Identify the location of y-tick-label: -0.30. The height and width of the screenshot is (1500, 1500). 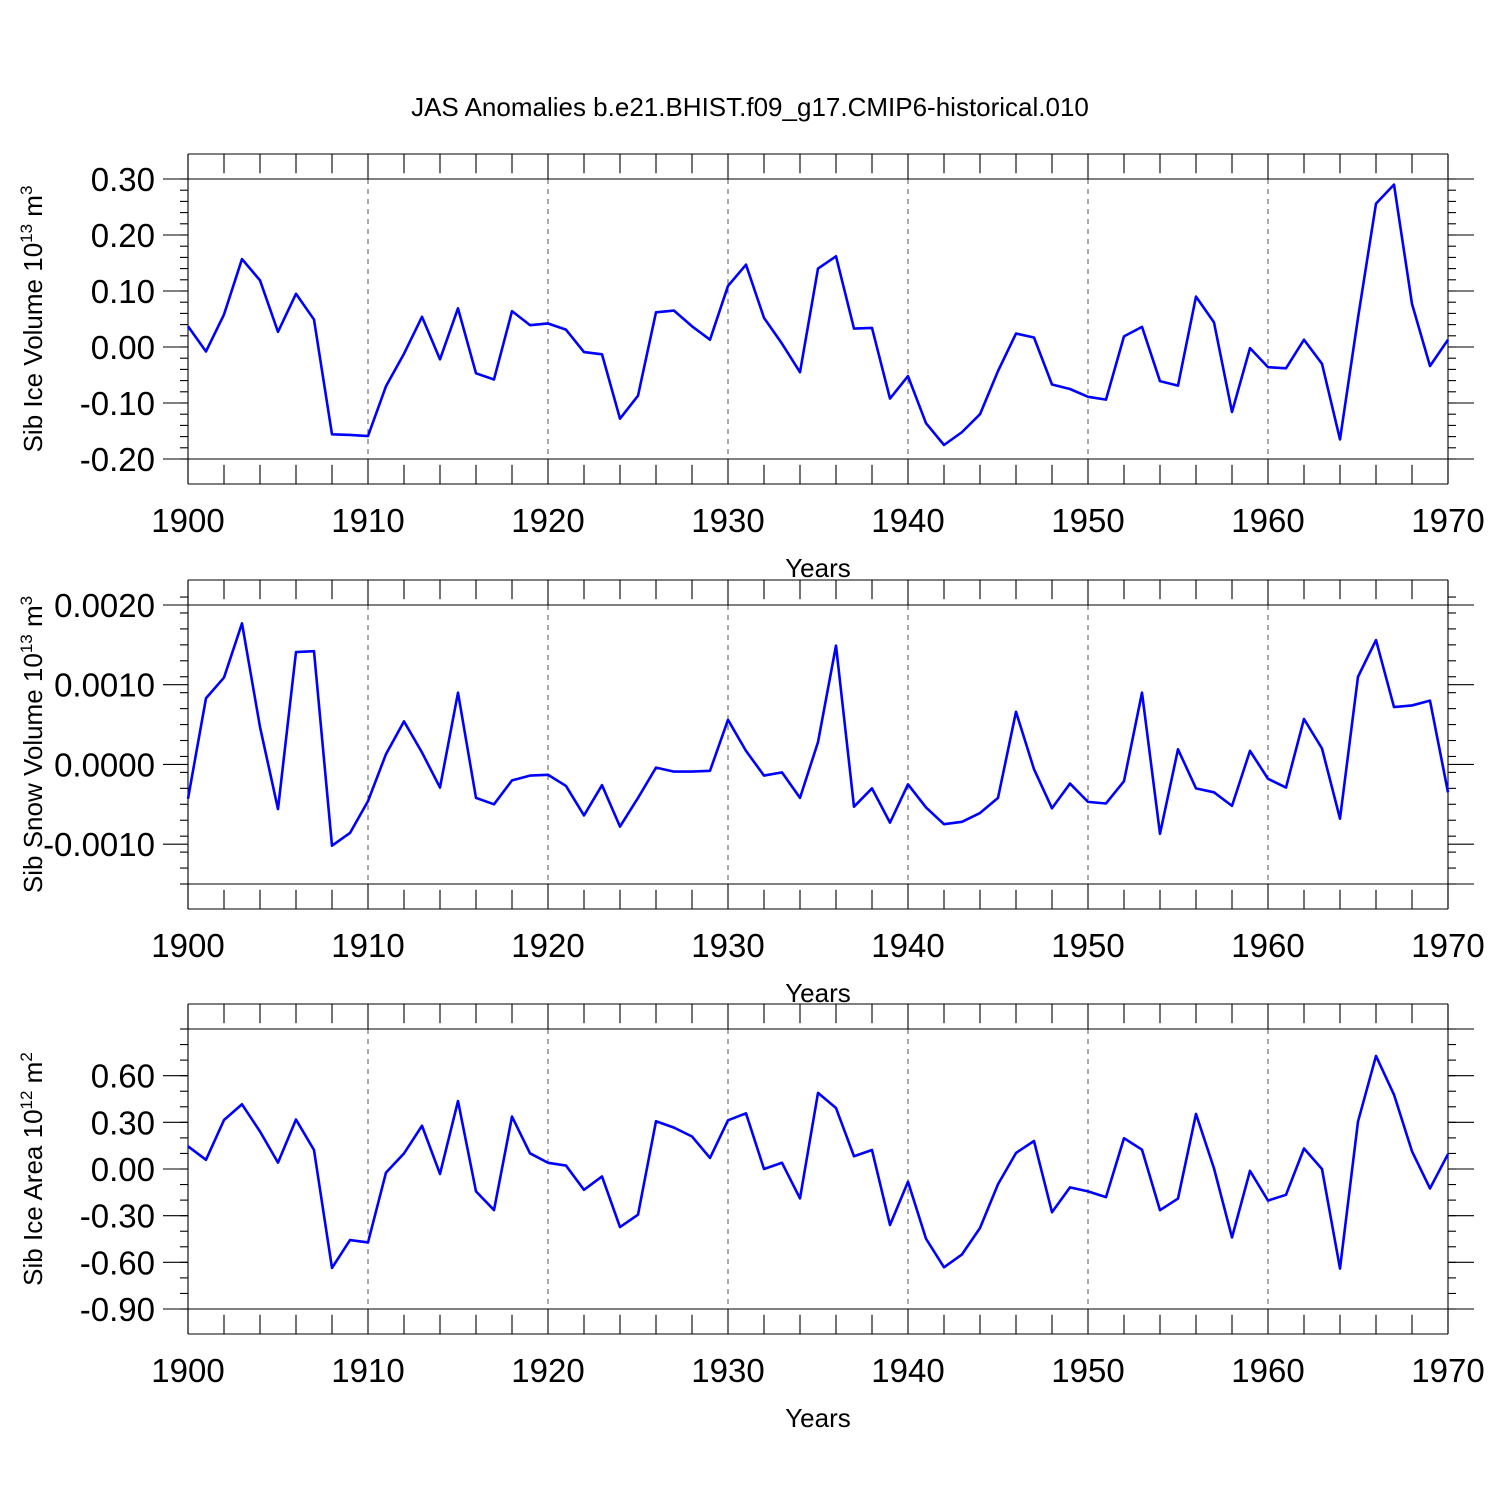
(117, 1216).